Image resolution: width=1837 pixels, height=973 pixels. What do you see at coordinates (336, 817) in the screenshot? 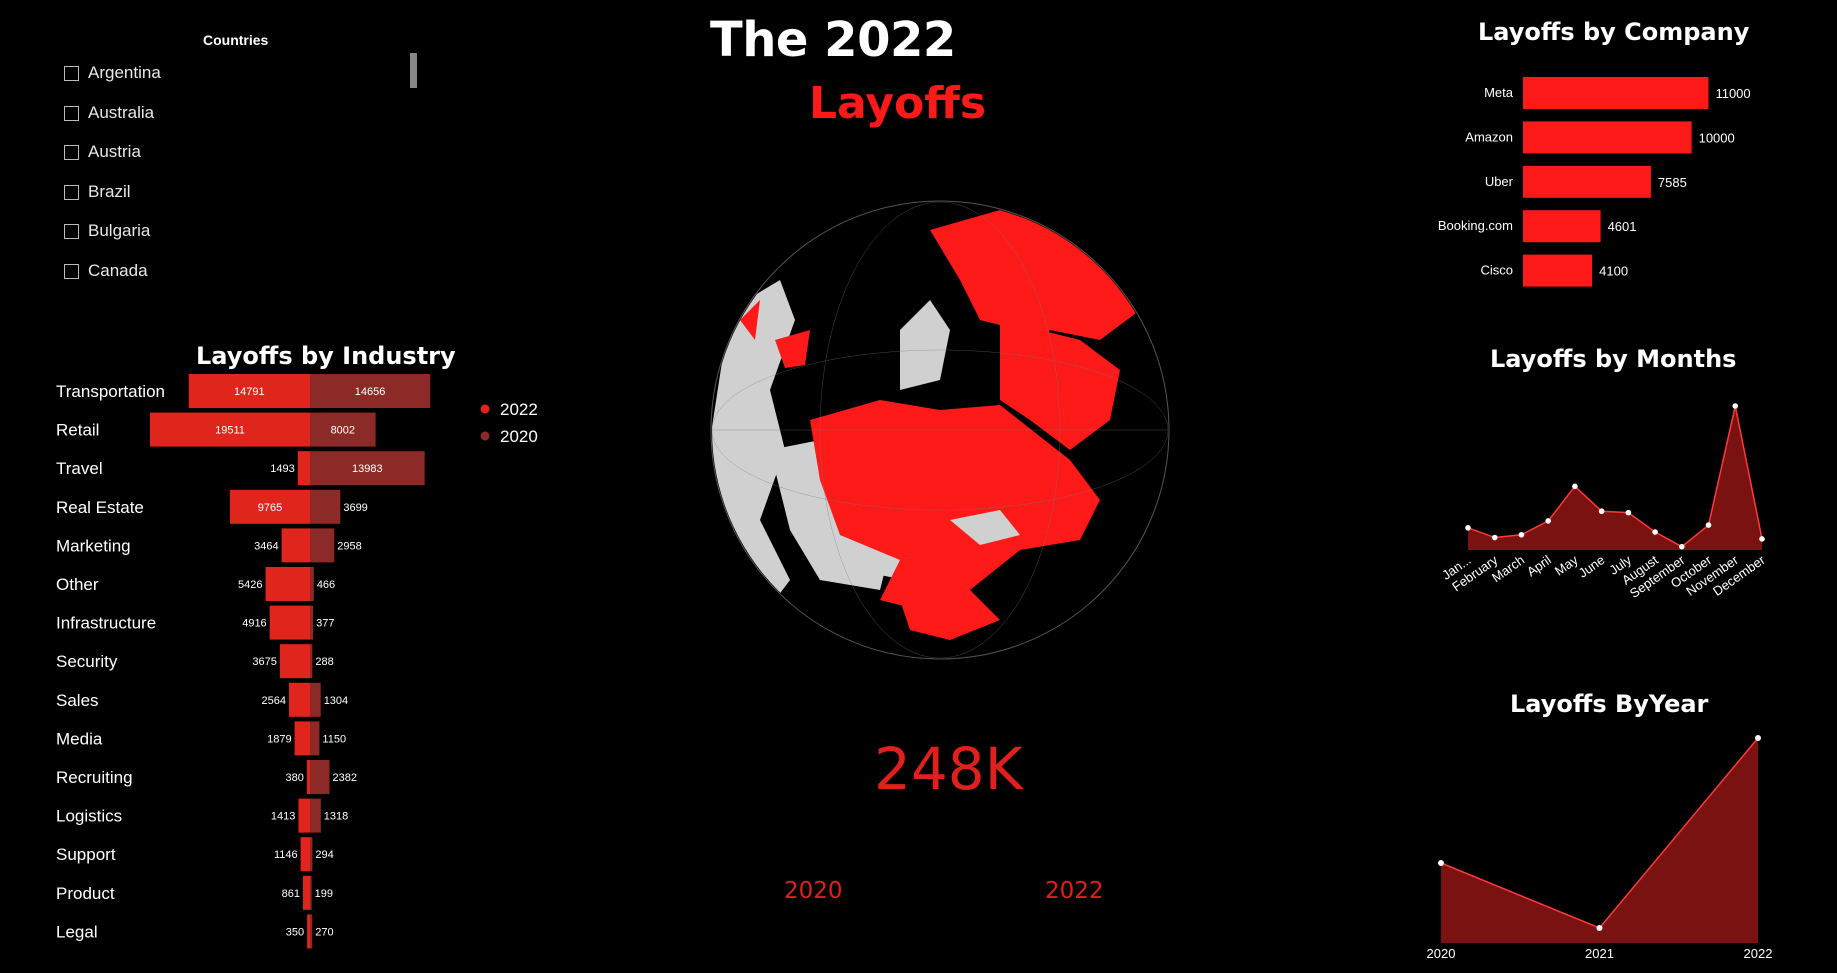
I see `industry-data-label-2020: 1318` at bounding box center [336, 817].